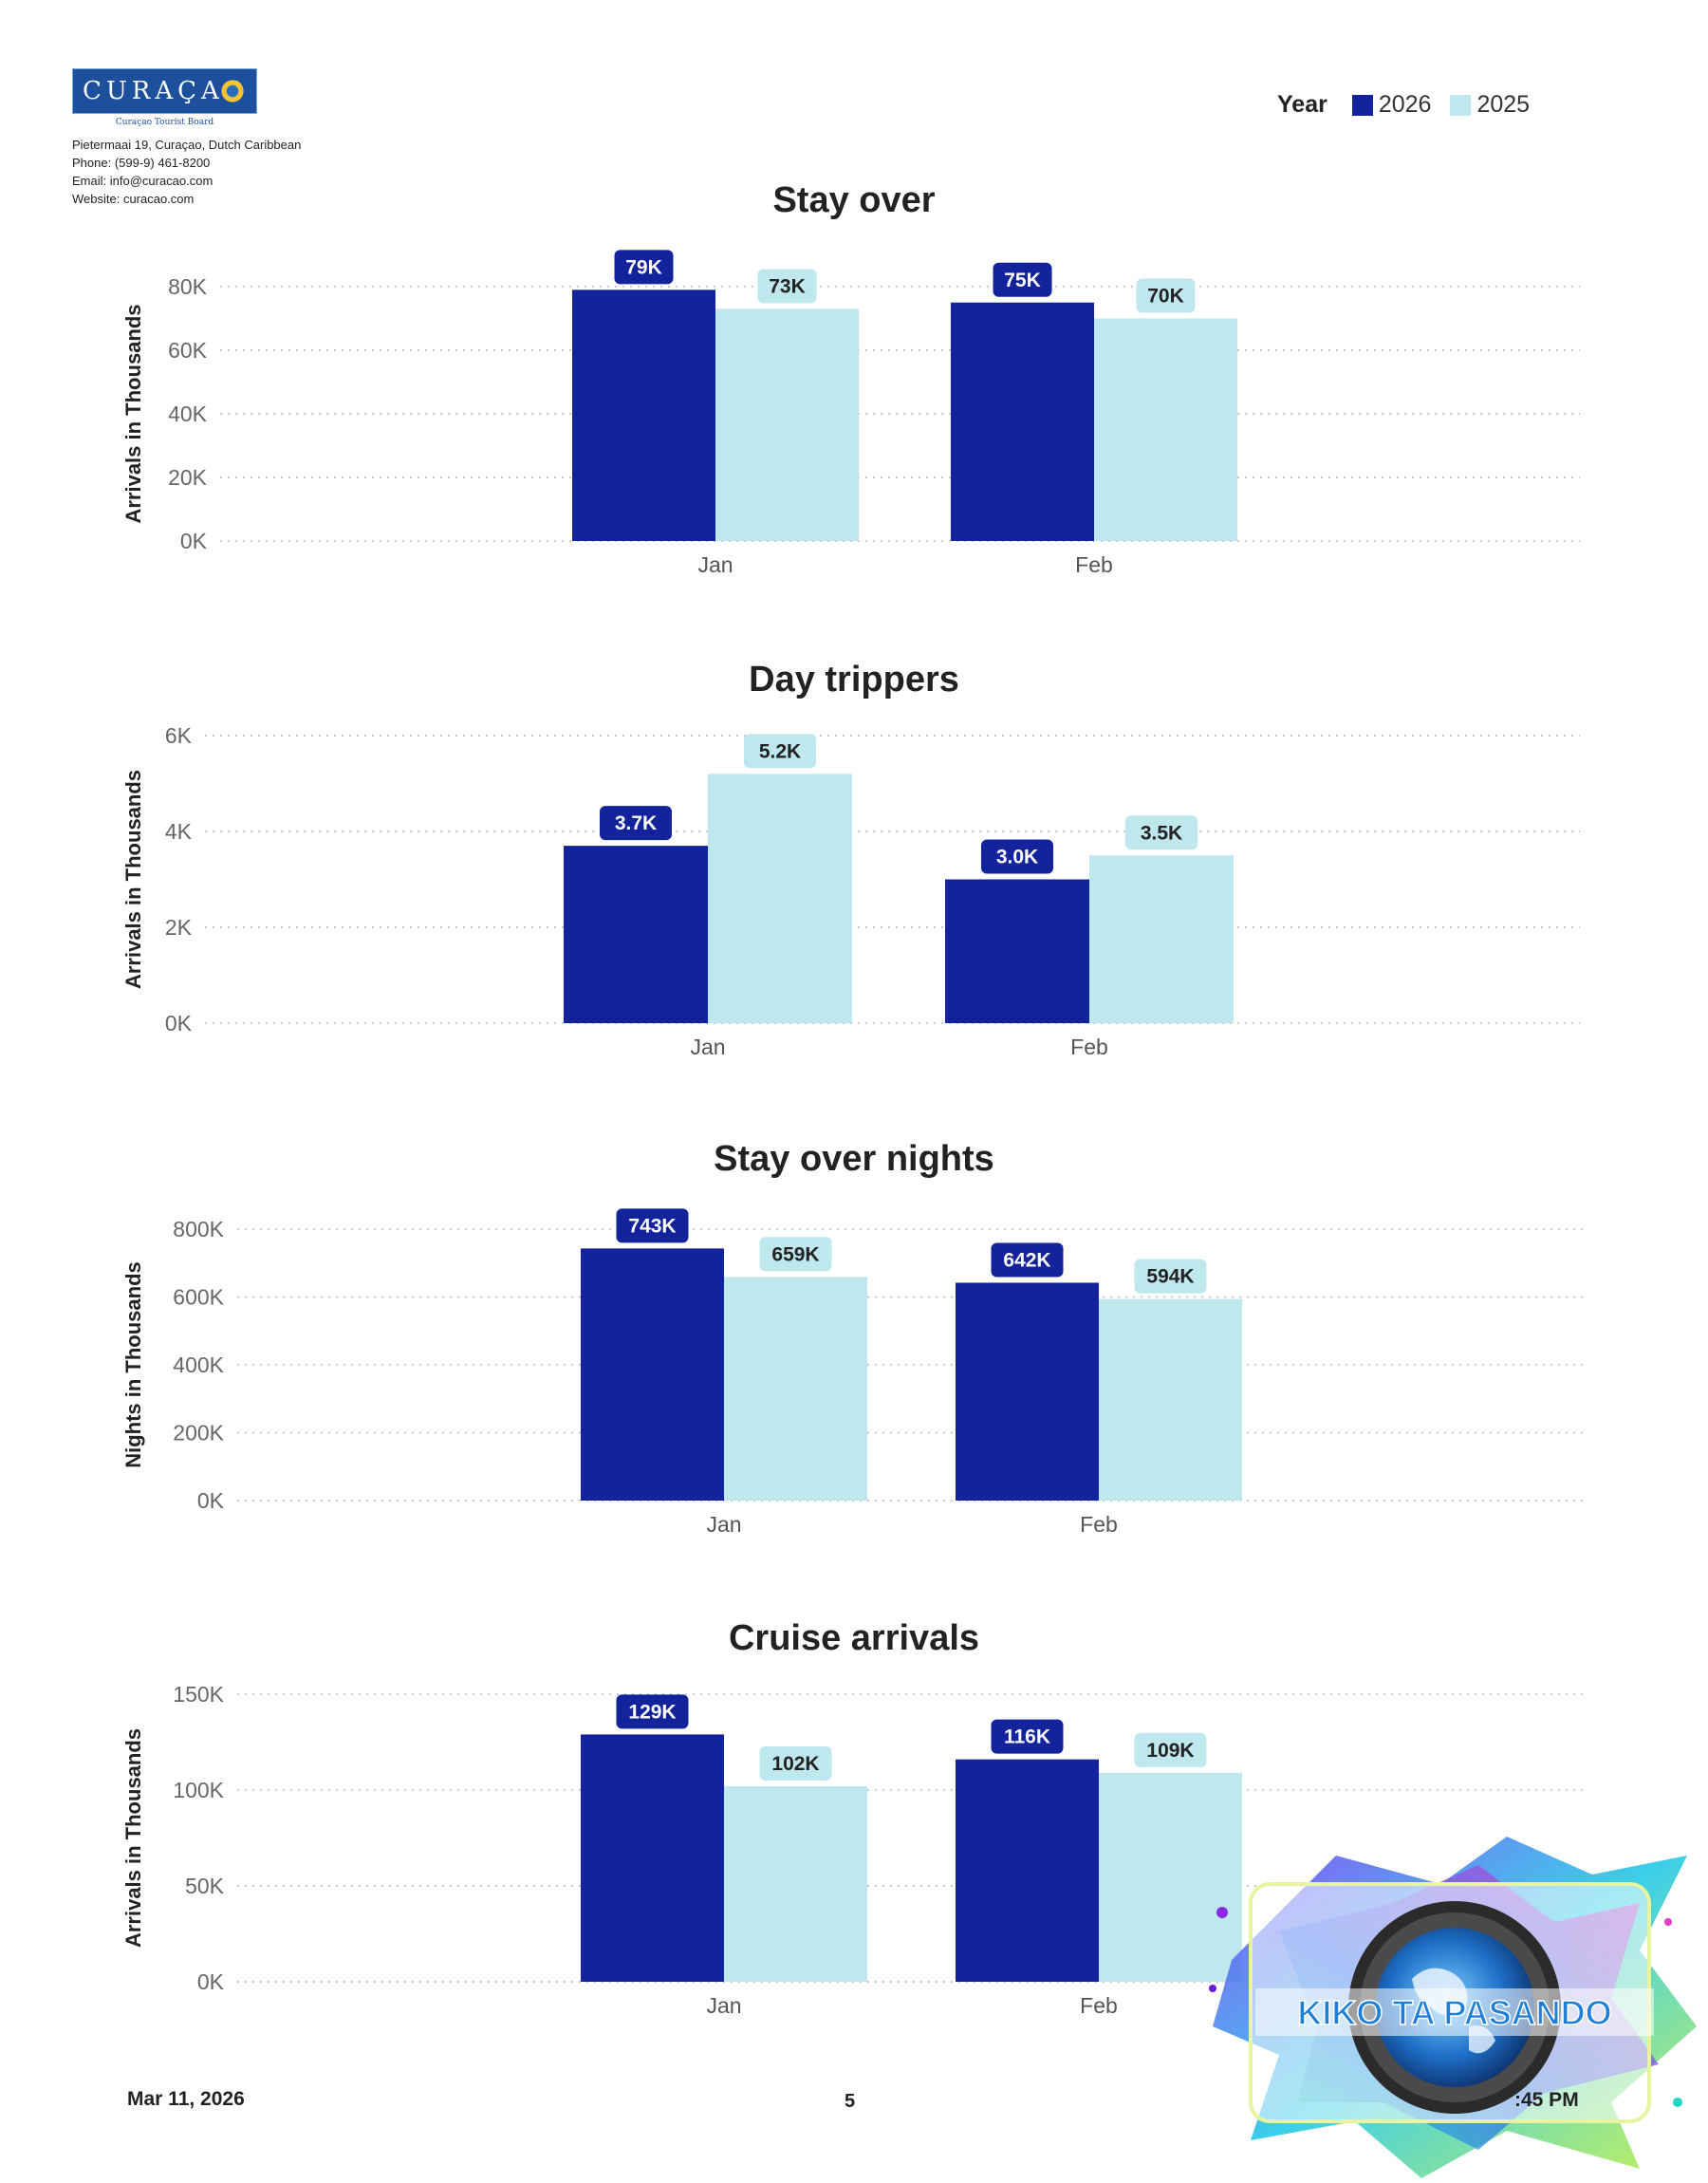 The image size is (1708, 2183). I want to click on day-trippers-y-tick-label: 4K, so click(179, 831).